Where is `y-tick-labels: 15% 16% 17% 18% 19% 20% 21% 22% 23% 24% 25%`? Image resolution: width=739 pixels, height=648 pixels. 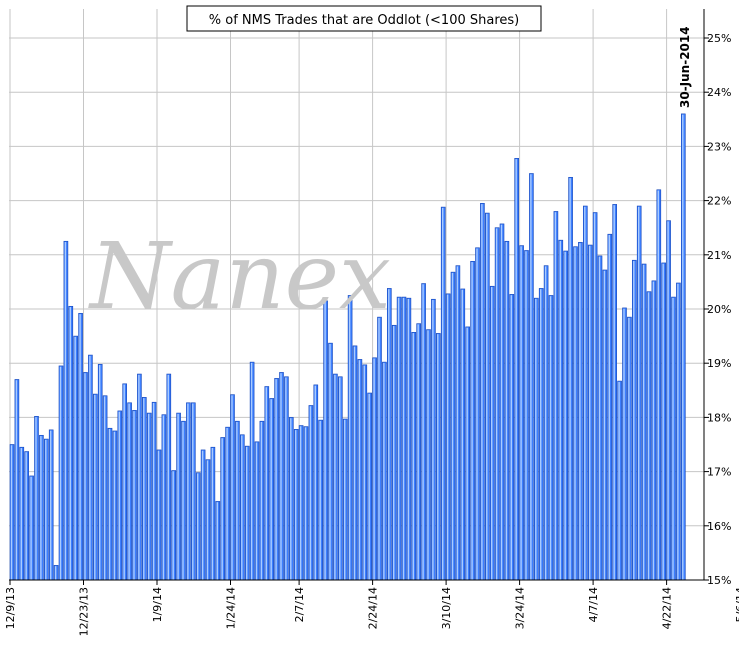 y-tick-labels: 15% 16% 17% 18% 19% 20% 21% 22% 23% 24% 25% is located at coordinates (719, 309).